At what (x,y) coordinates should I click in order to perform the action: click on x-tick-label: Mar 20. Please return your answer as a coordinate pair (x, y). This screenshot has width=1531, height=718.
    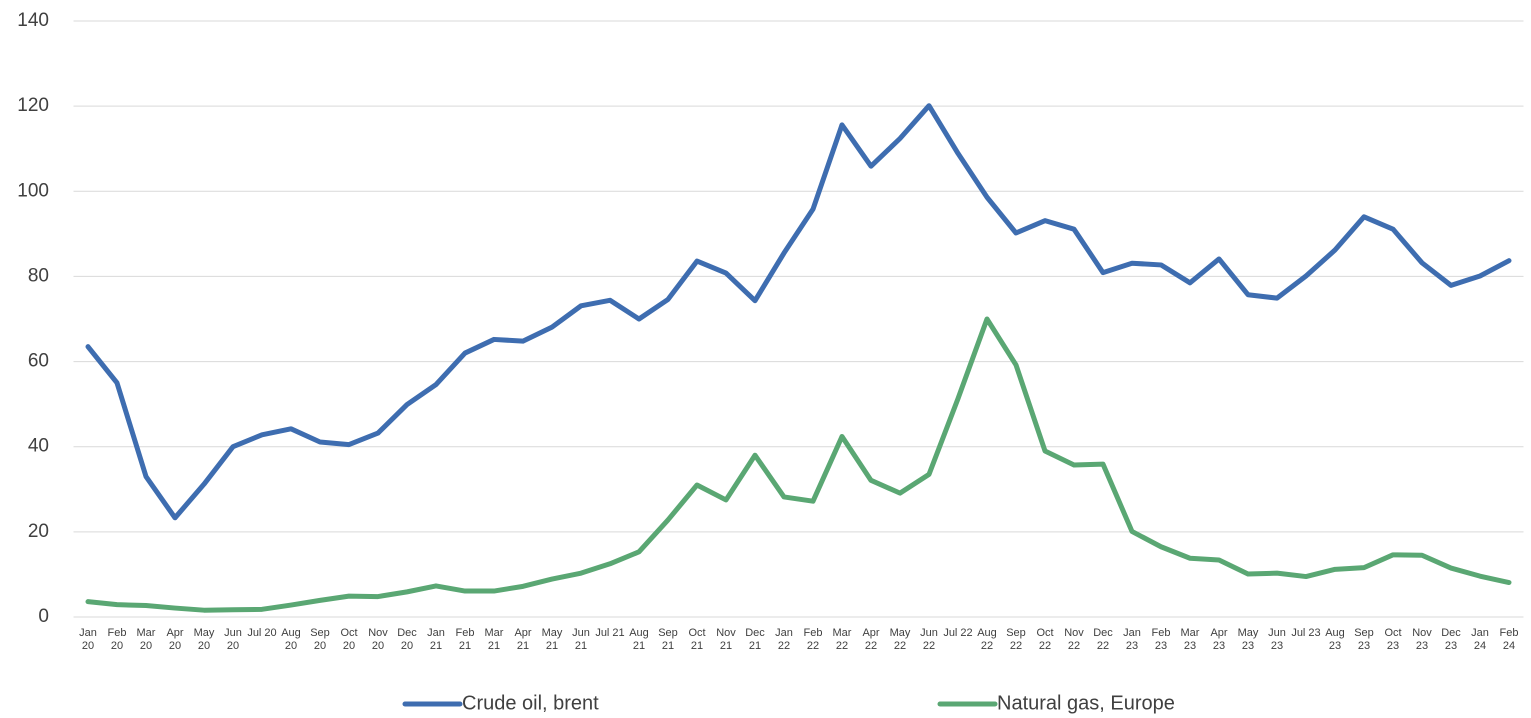
    Looking at the image, I should click on (146, 639).